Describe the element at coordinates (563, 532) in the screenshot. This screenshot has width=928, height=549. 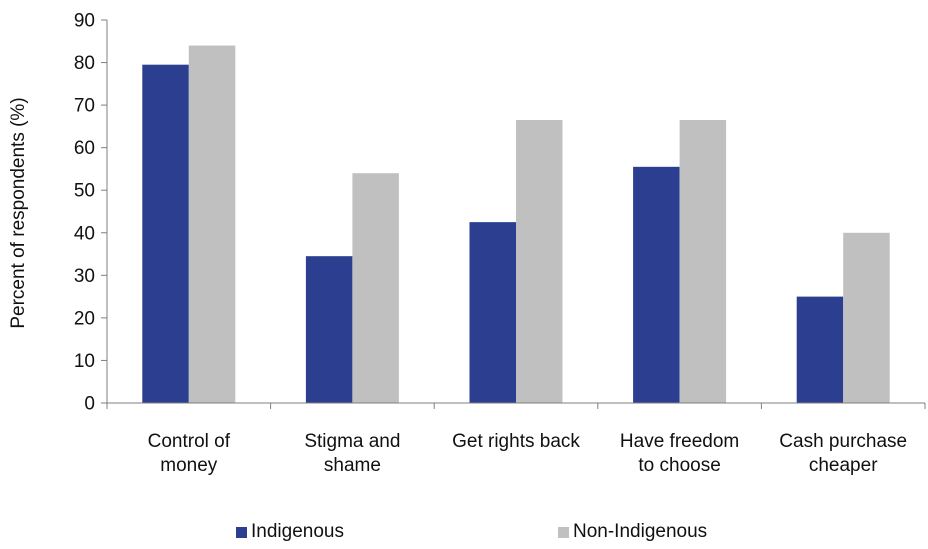
I see `legend-swatch-non-indigenous` at that location.